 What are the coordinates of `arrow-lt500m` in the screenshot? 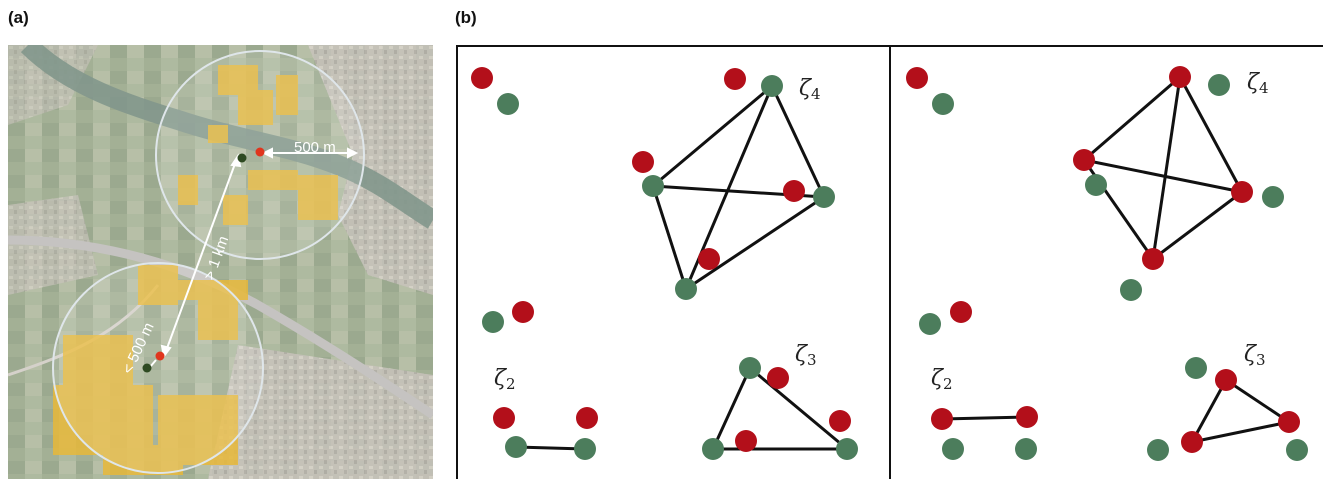 It's located at (153, 363).